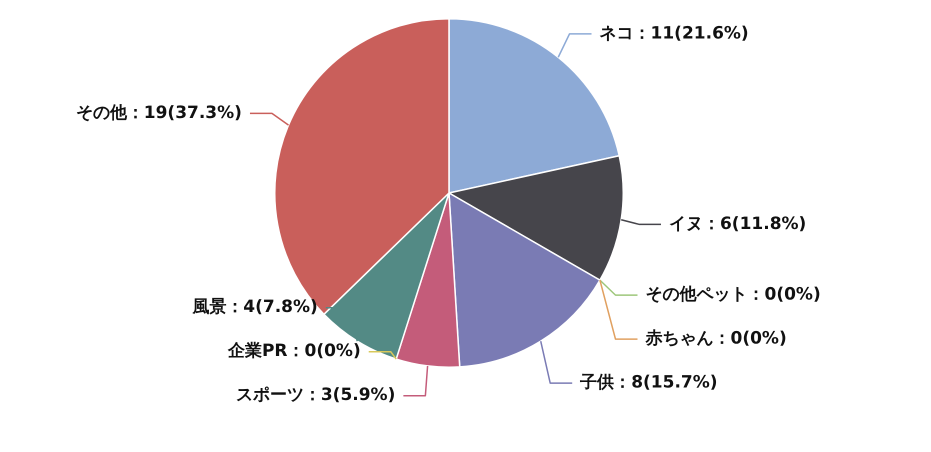 This screenshot has width=931, height=452. I want to click on legend-label: その他ペット：0(0%), so click(733, 294).